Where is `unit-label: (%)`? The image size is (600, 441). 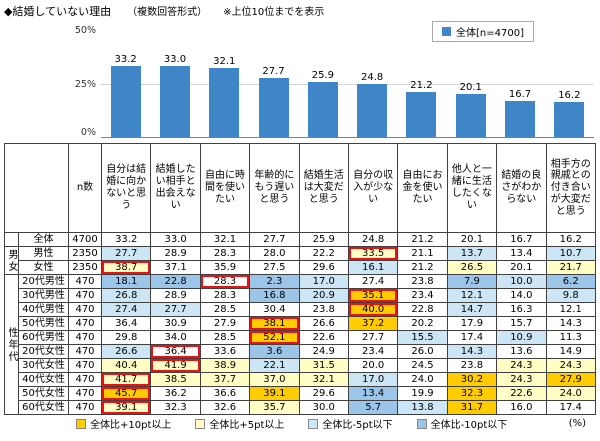
unit-label: (%) is located at coordinates (577, 423).